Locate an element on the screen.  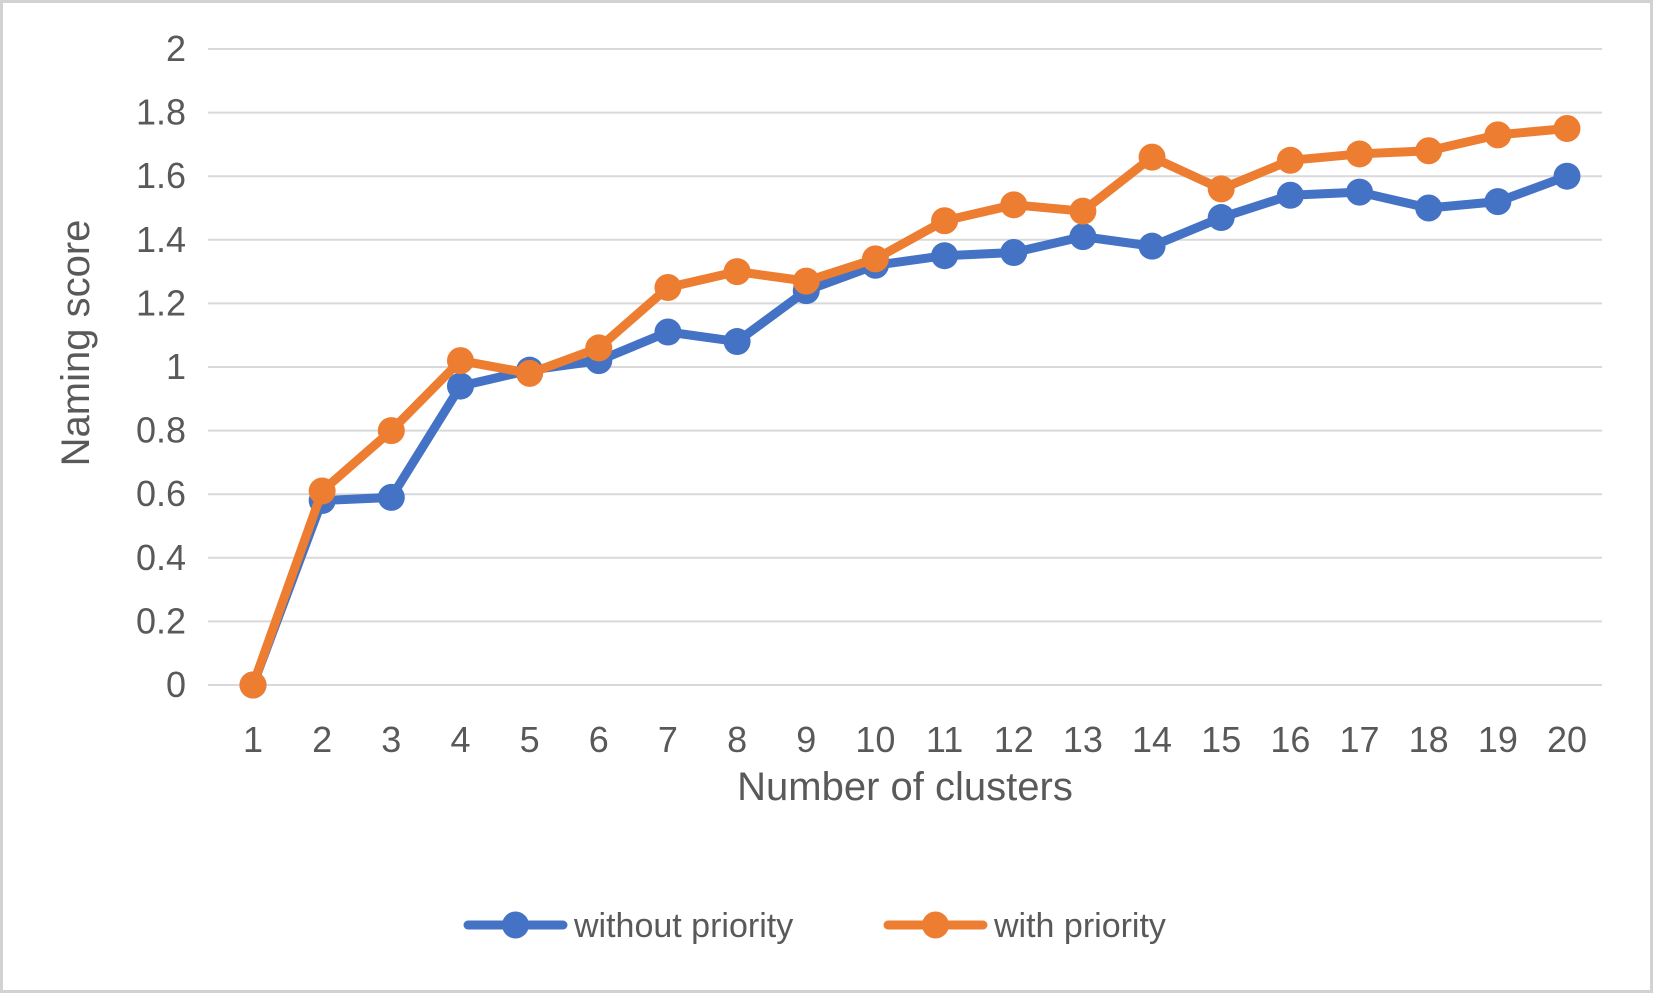
x-tick-label: 1 is located at coordinates (253, 739).